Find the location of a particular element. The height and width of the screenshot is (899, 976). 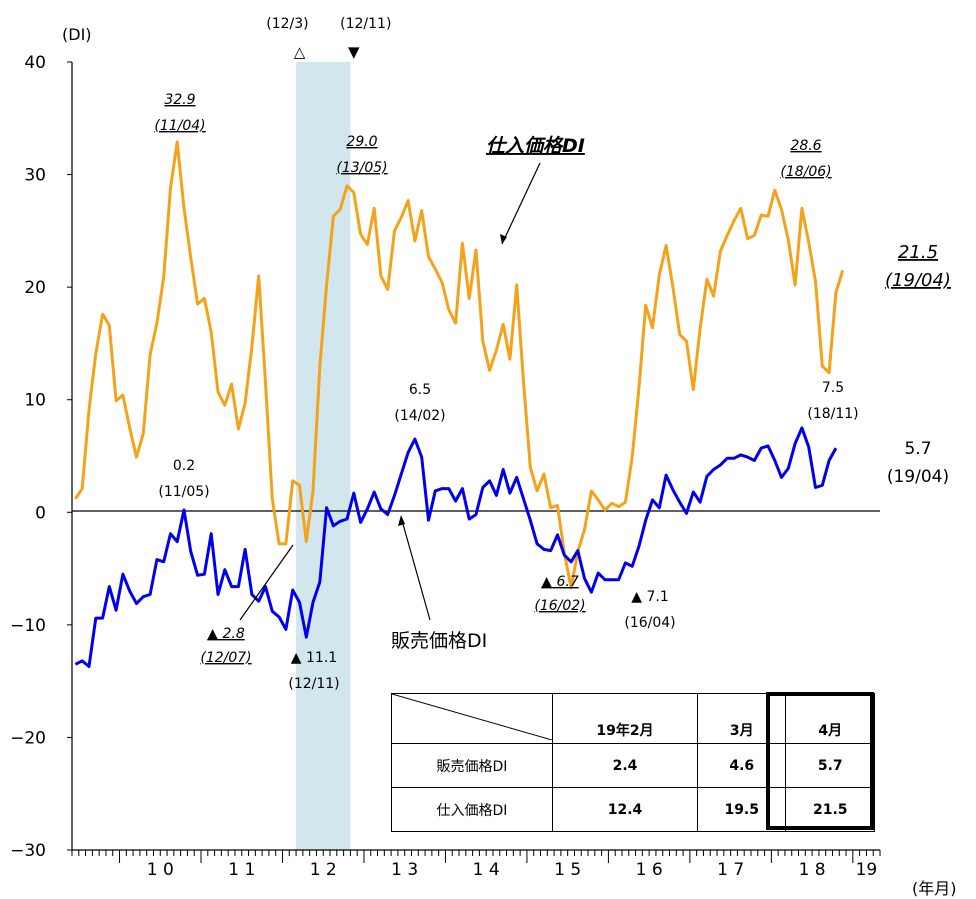

ann-sell-value-1811: 7.5 is located at coordinates (833, 388).